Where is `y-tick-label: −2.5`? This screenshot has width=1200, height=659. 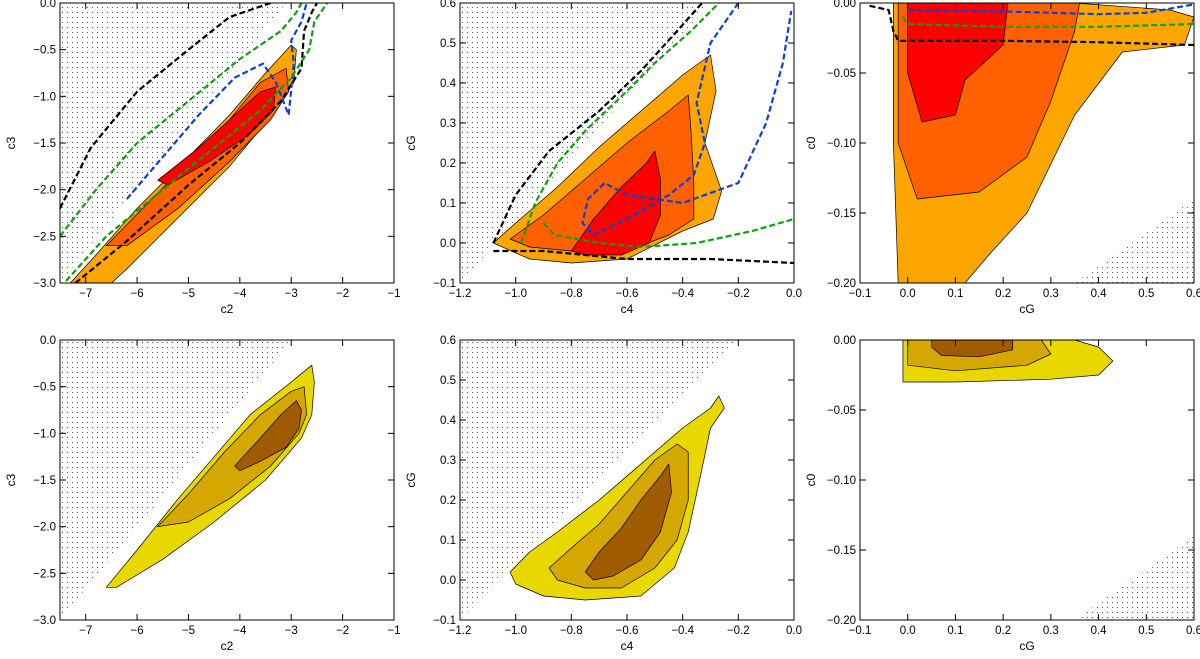 y-tick-label: −2.5 is located at coordinates (44, 237).